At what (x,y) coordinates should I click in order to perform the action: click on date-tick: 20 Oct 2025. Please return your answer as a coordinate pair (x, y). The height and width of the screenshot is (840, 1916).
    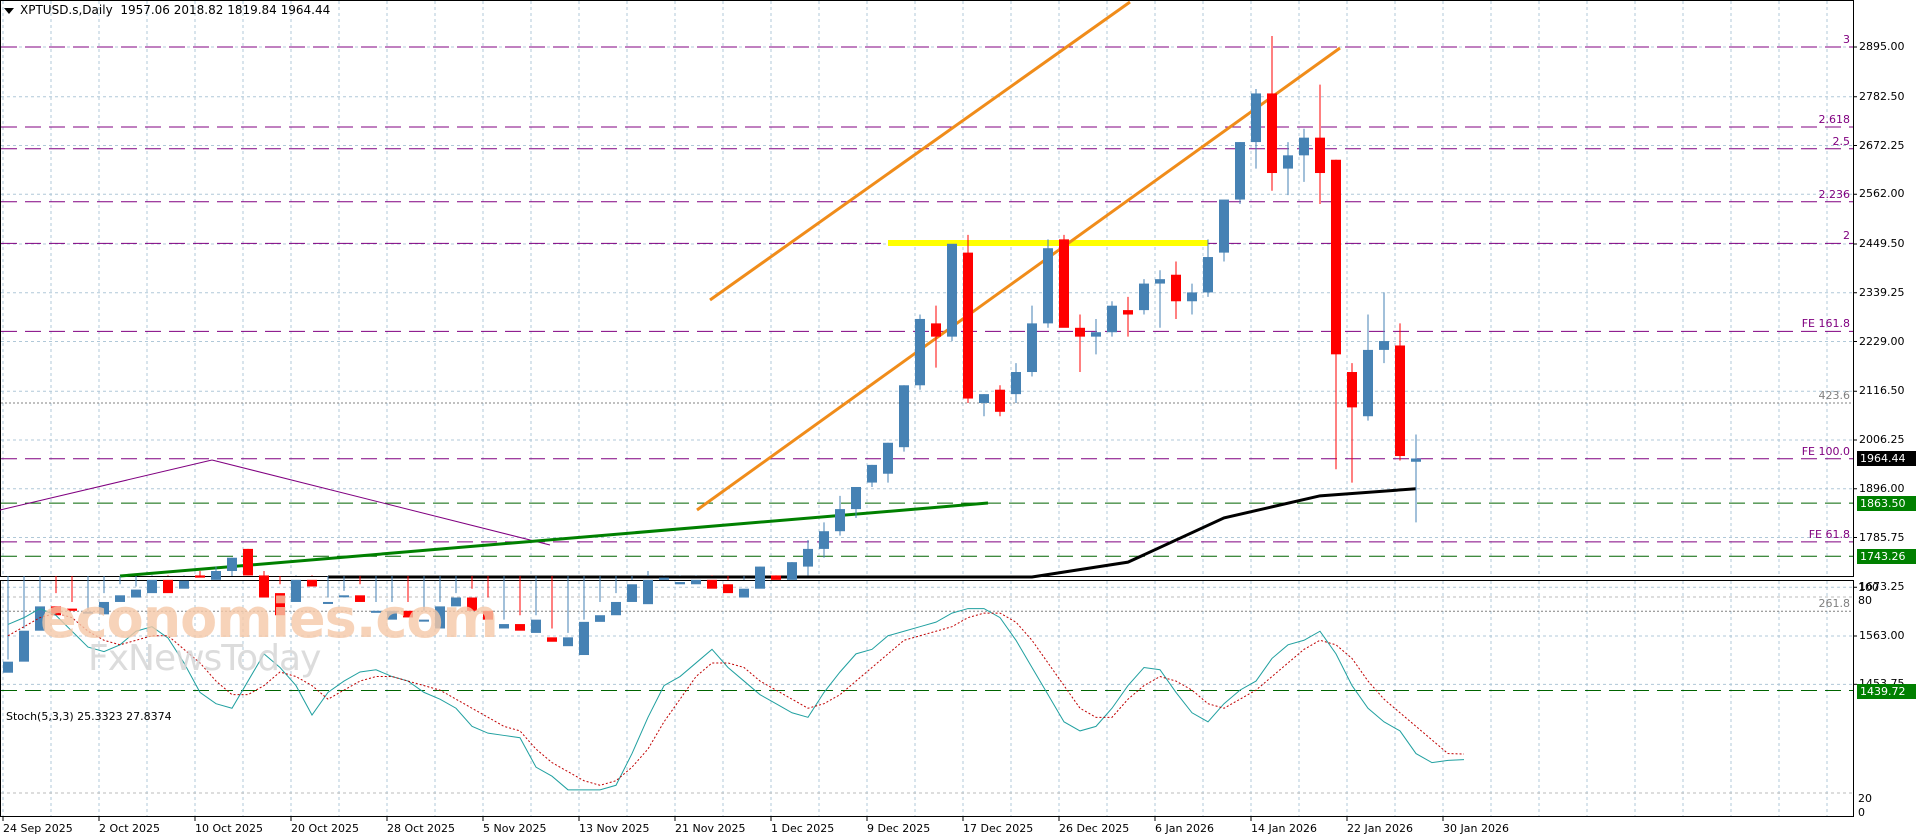
    Looking at the image, I should click on (325, 828).